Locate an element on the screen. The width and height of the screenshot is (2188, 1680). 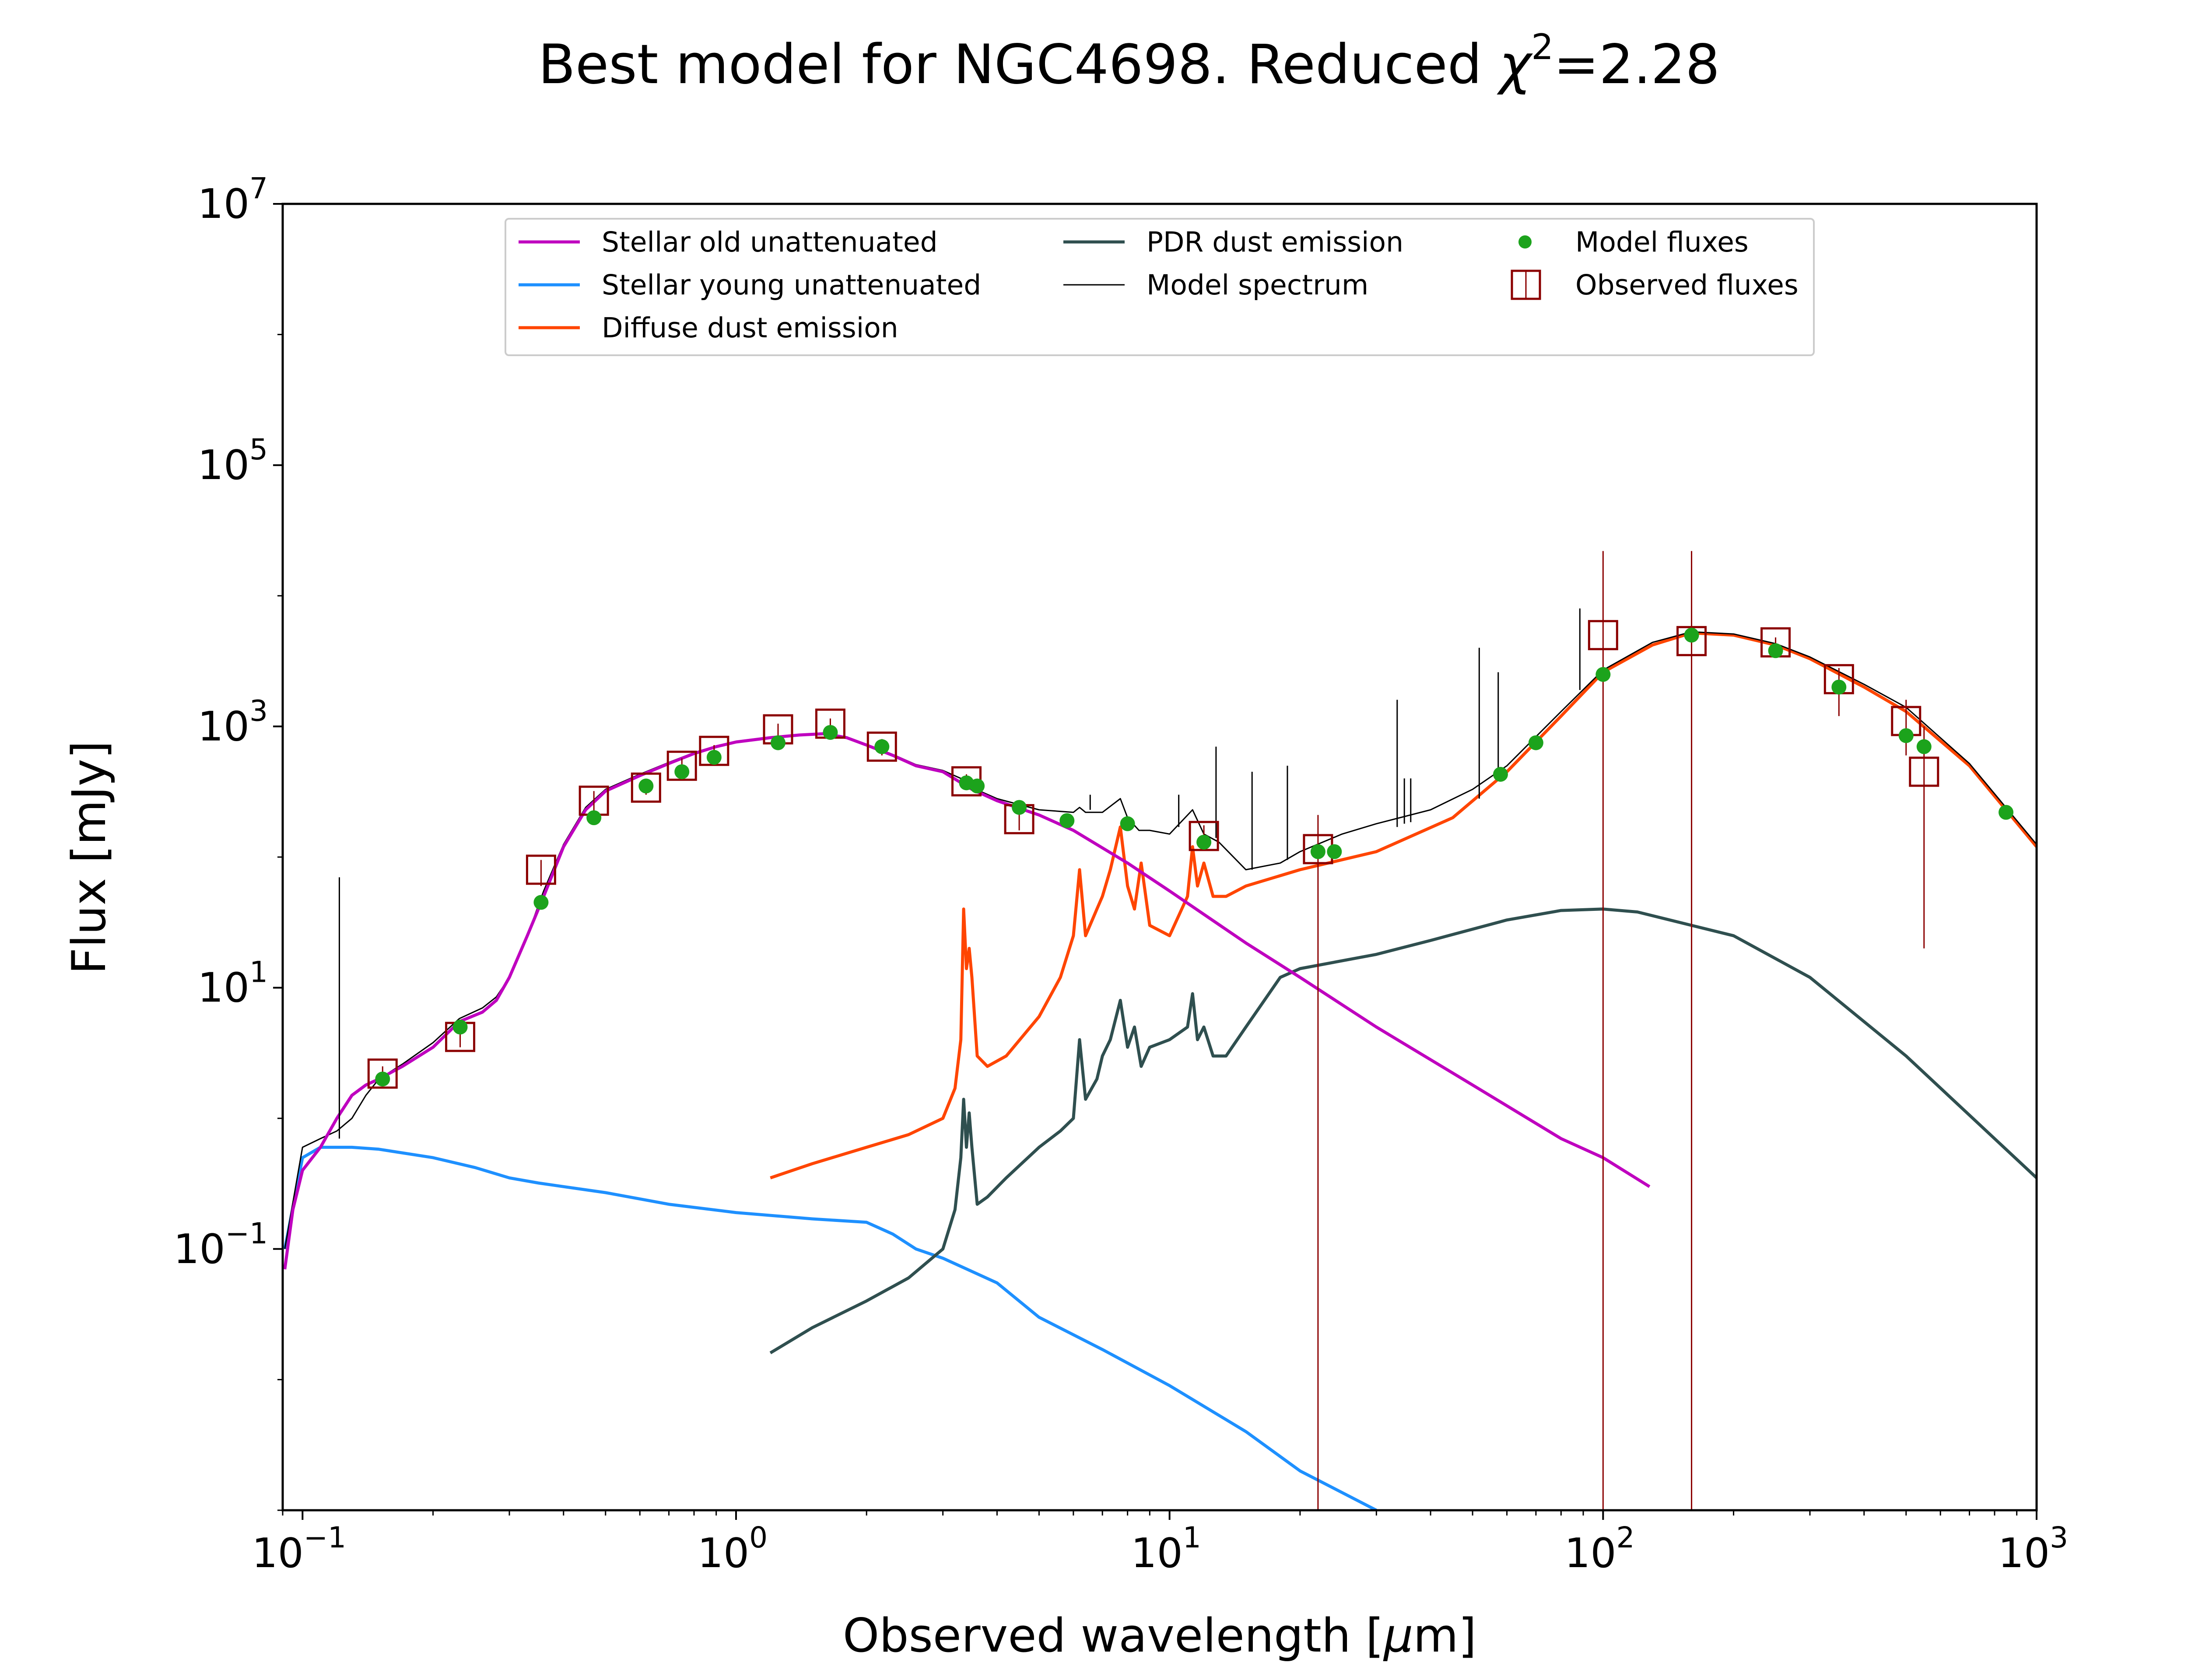
legend-item-model-fluxes: Model fluxes is located at coordinates (1634, 242).